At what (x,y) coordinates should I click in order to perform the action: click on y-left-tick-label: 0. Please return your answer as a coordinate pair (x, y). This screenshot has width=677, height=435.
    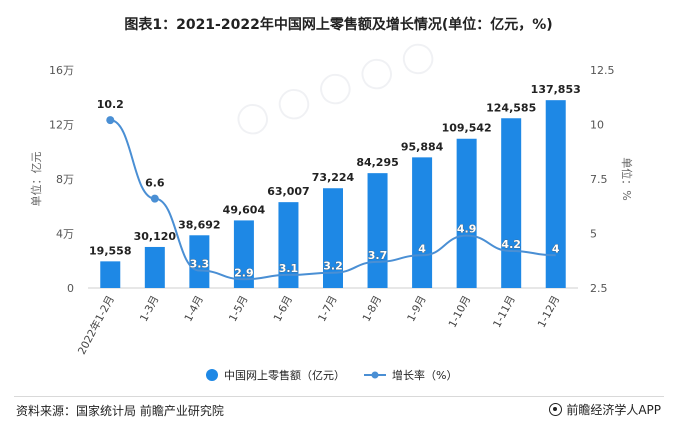
    Looking at the image, I should click on (70, 288).